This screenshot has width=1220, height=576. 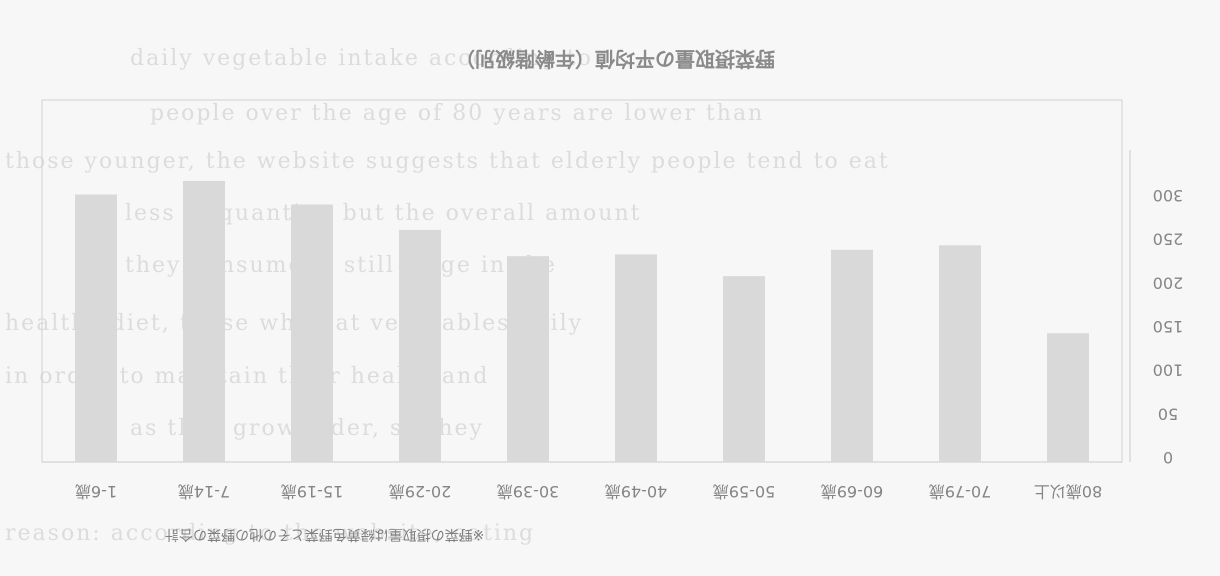 What do you see at coordinates (852, 491) in the screenshot?
I see `x-tick-label: 60-69歳` at bounding box center [852, 491].